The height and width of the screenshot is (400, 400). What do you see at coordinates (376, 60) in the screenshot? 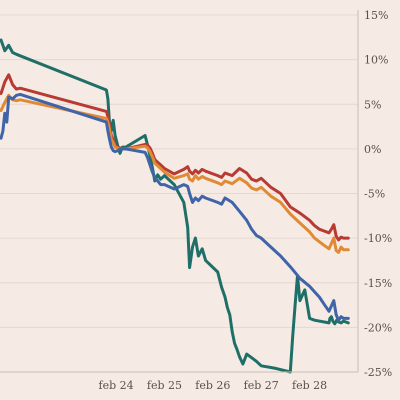
I see `y-tick-label: 10%` at bounding box center [376, 60].